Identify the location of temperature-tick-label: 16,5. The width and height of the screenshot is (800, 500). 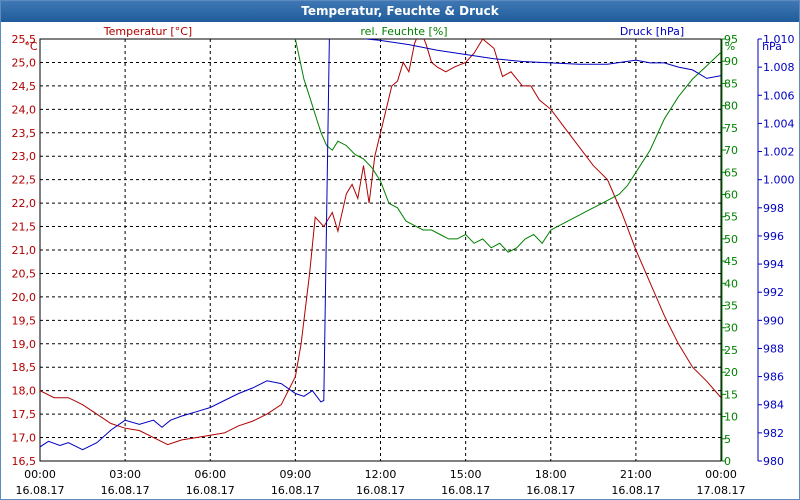
(24, 461).